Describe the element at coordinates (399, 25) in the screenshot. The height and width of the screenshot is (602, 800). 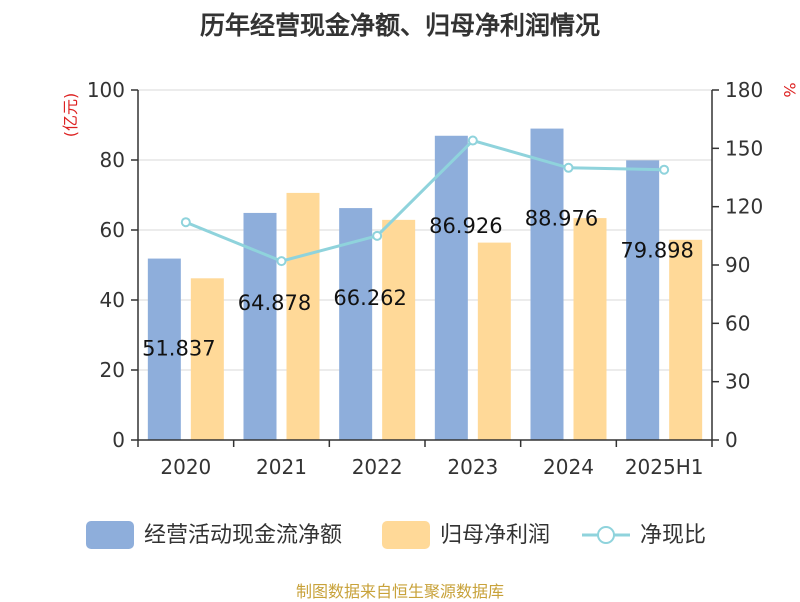
I see `chart-title: 历年经营现金净额、归母净利润情况` at that location.